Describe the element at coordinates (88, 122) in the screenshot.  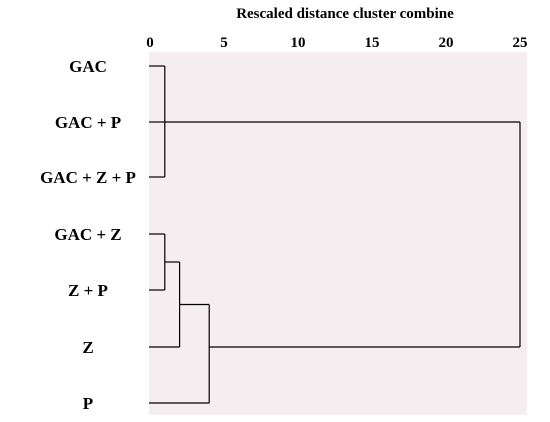
I see `leaf-label-gac-p: GAC + P` at that location.